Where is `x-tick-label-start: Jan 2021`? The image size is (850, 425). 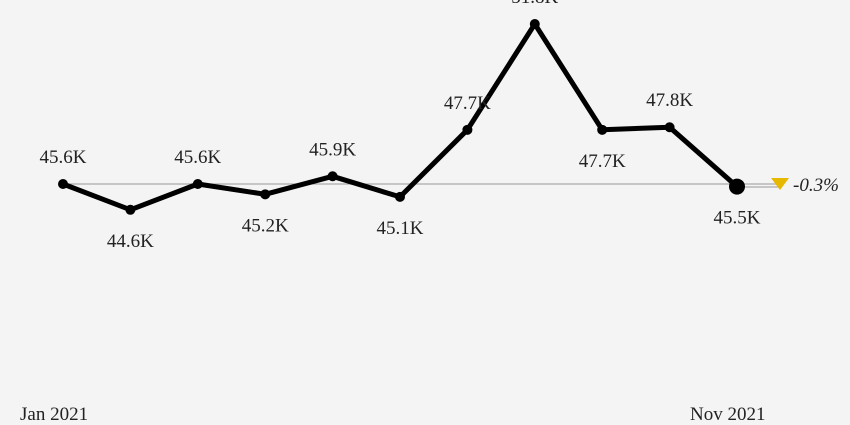 x-tick-label-start: Jan 2021 is located at coordinates (54, 414).